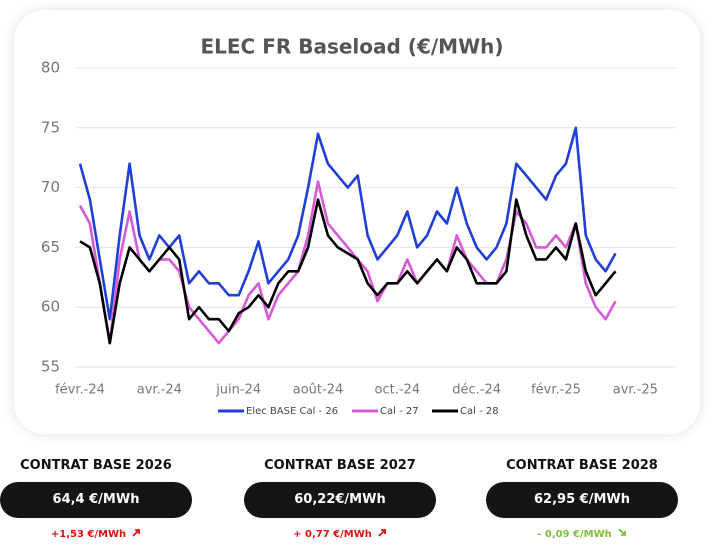 The height and width of the screenshot is (550, 714). I want to click on x-tick-label: avr.-24, so click(159, 390).